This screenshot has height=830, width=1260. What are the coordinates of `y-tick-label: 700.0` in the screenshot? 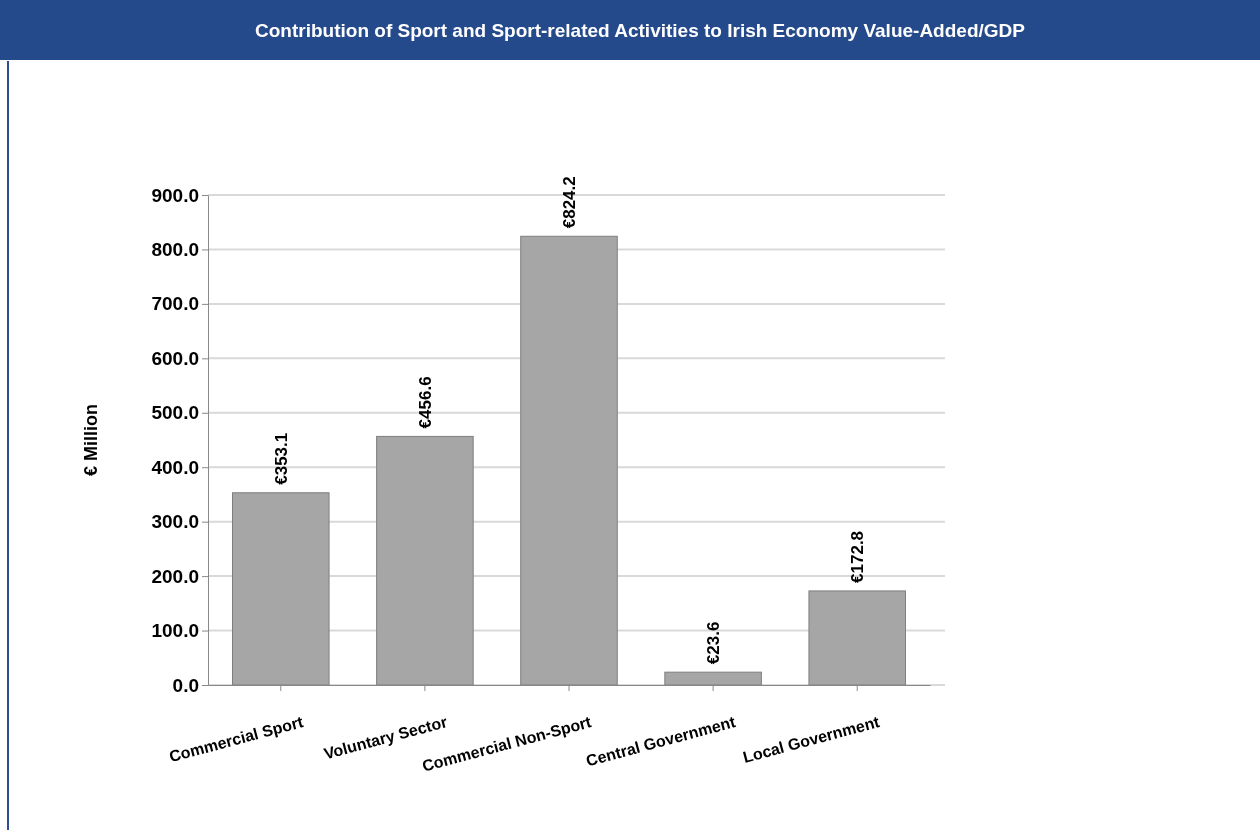 It's located at (175, 304).